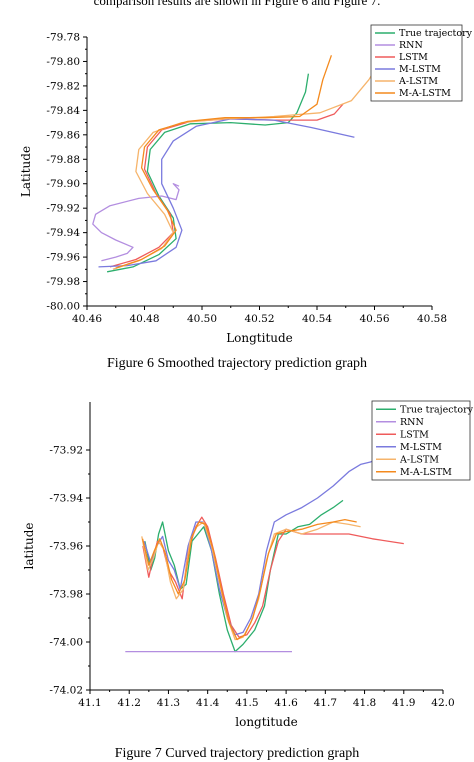  What do you see at coordinates (63, 111) in the screenshot?
I see `y-tick-label: -79.84` at bounding box center [63, 111].